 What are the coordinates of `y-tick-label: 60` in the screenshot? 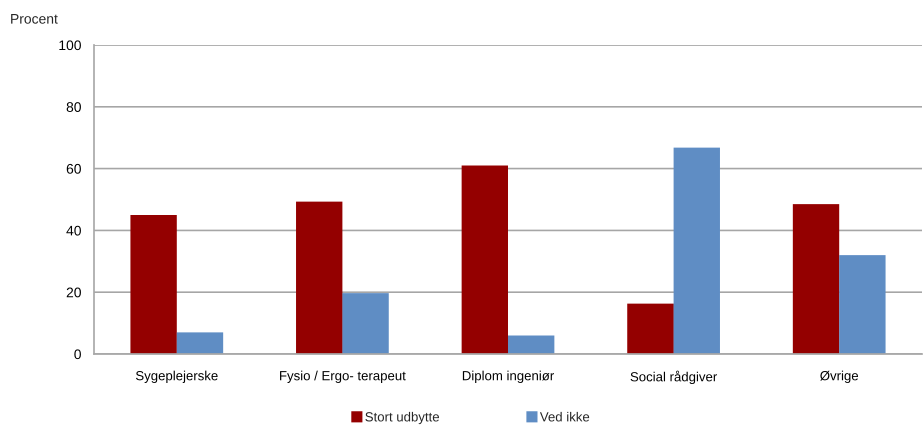 It's located at (73, 169).